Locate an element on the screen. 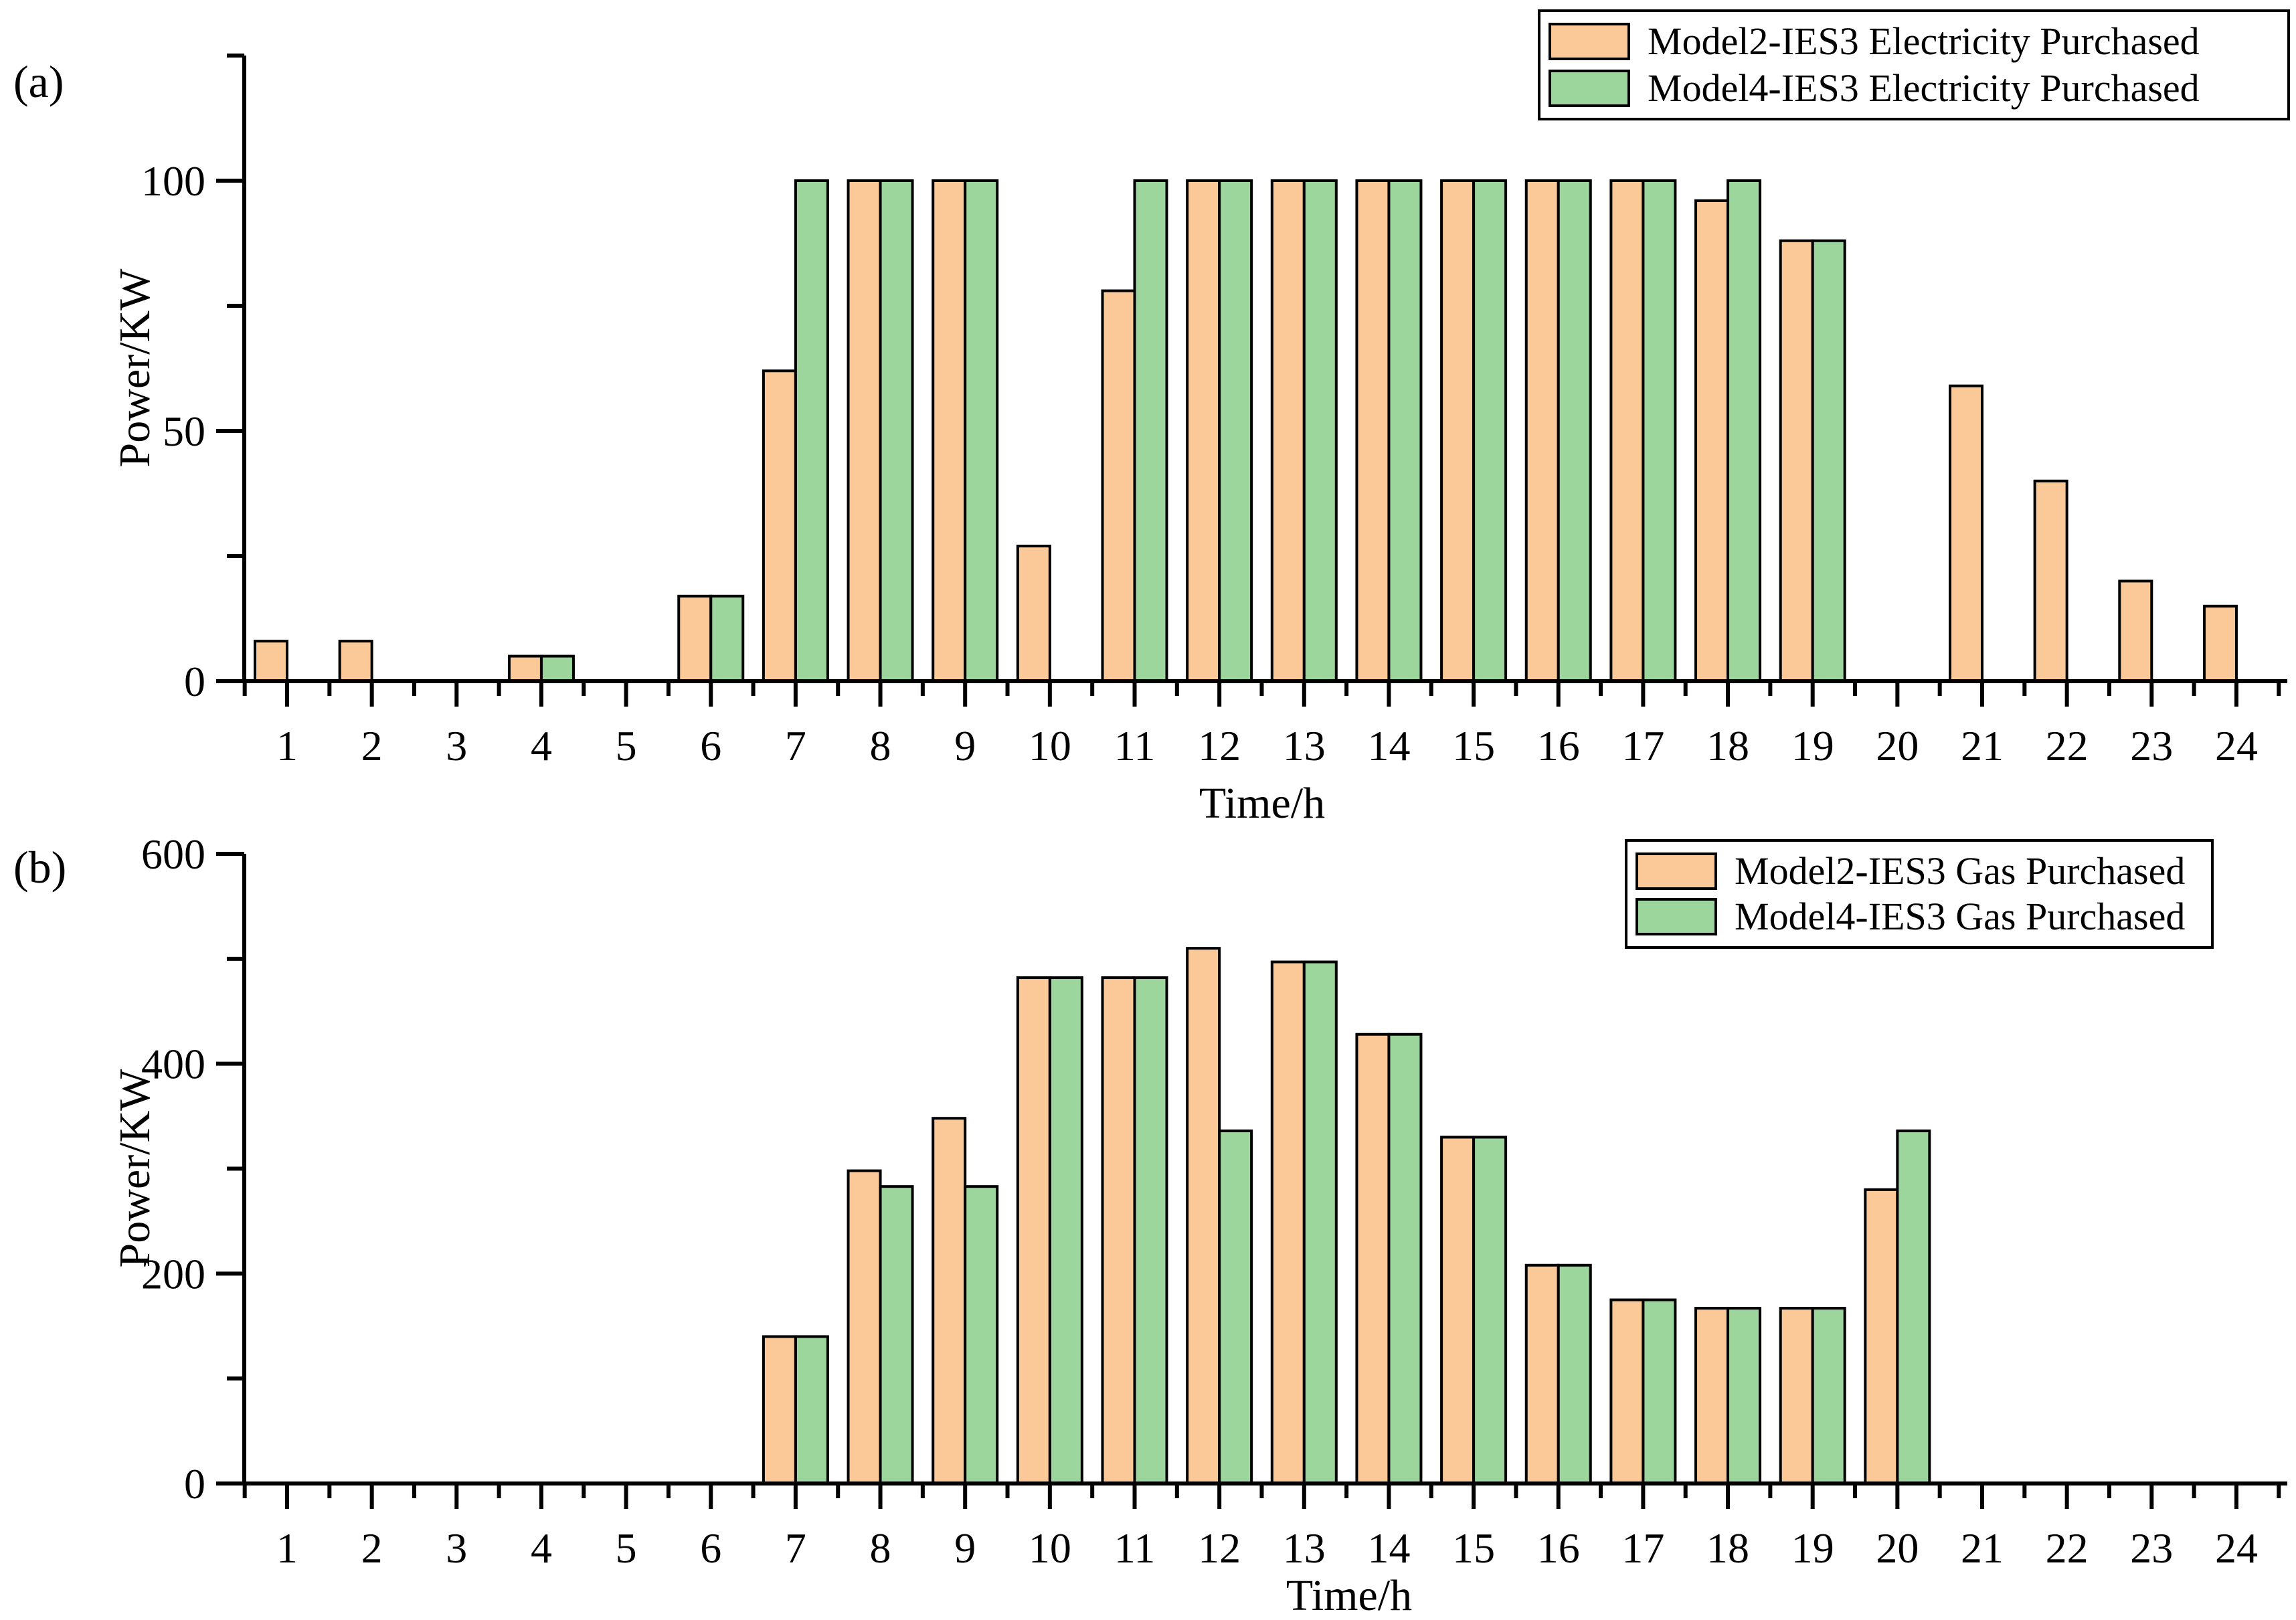  legend-row-model4: Model4-IES3 Gas Purchased is located at coordinates (1920, 916).